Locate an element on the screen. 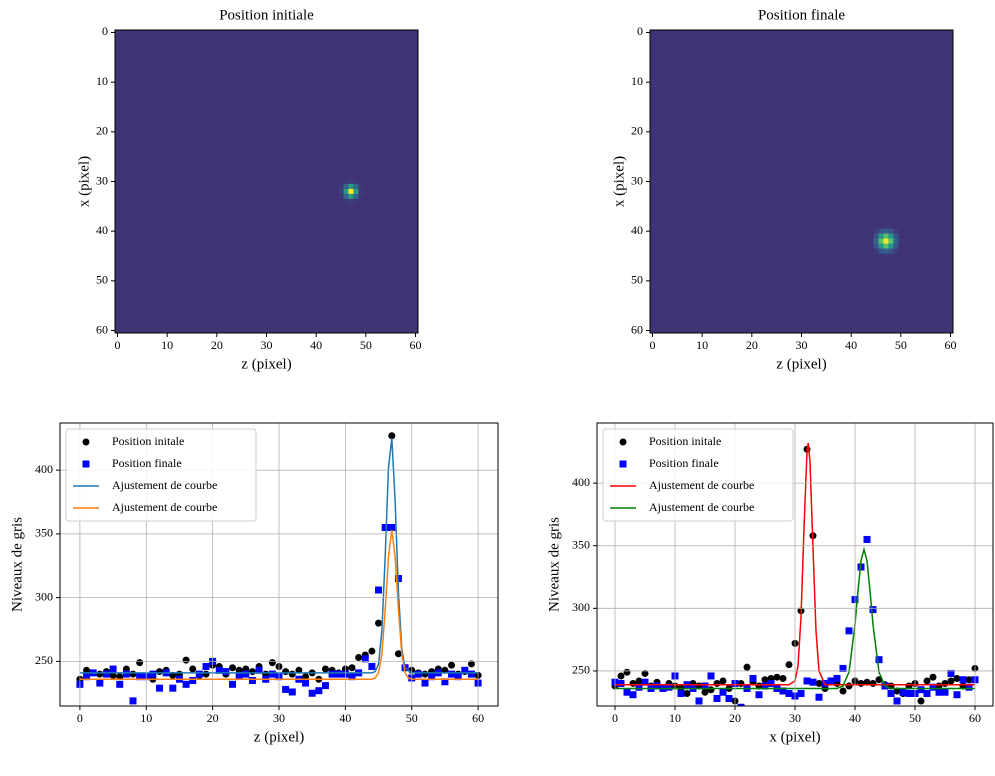 The width and height of the screenshot is (995, 776). axes-title: Position initiale is located at coordinates (266, 15).